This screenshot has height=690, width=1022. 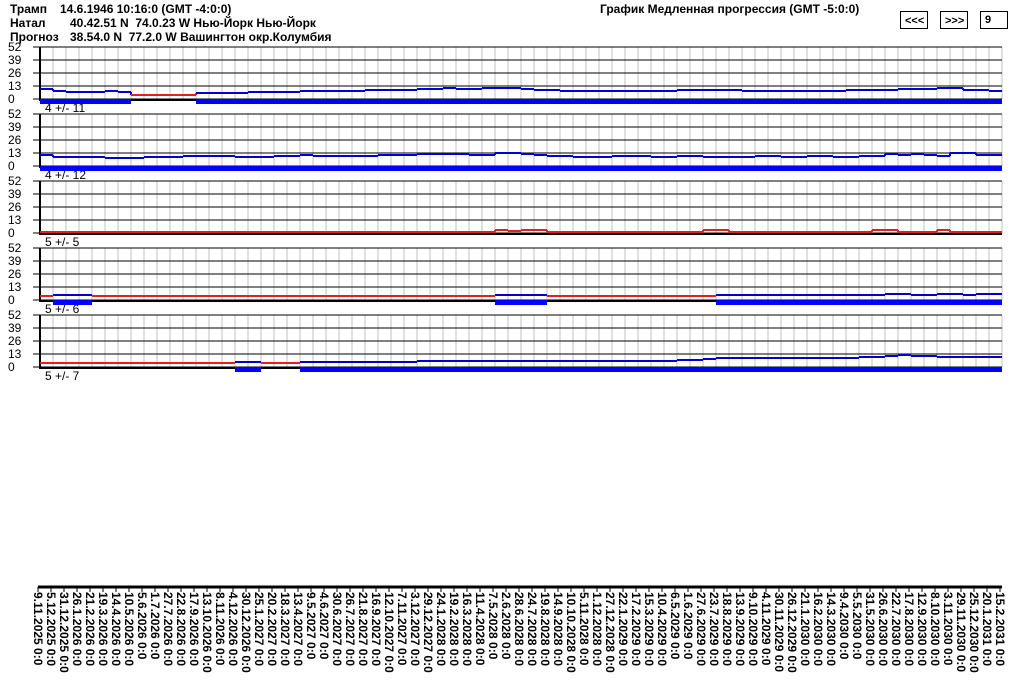 I want to click on x-tick-label: 18.3.2027 0:0, so click(x=285, y=629).